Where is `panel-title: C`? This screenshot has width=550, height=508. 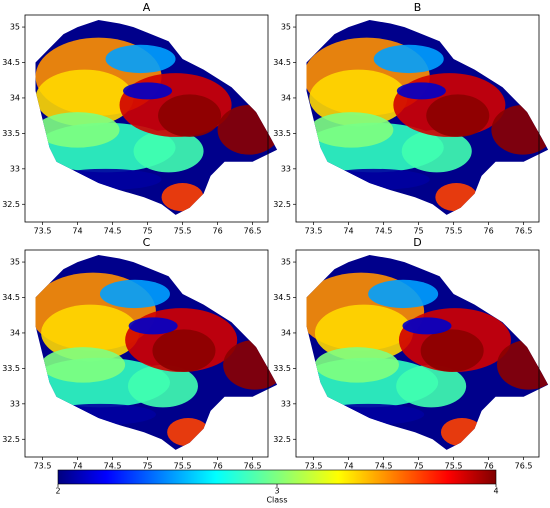 panel-title: C is located at coordinates (147, 242).